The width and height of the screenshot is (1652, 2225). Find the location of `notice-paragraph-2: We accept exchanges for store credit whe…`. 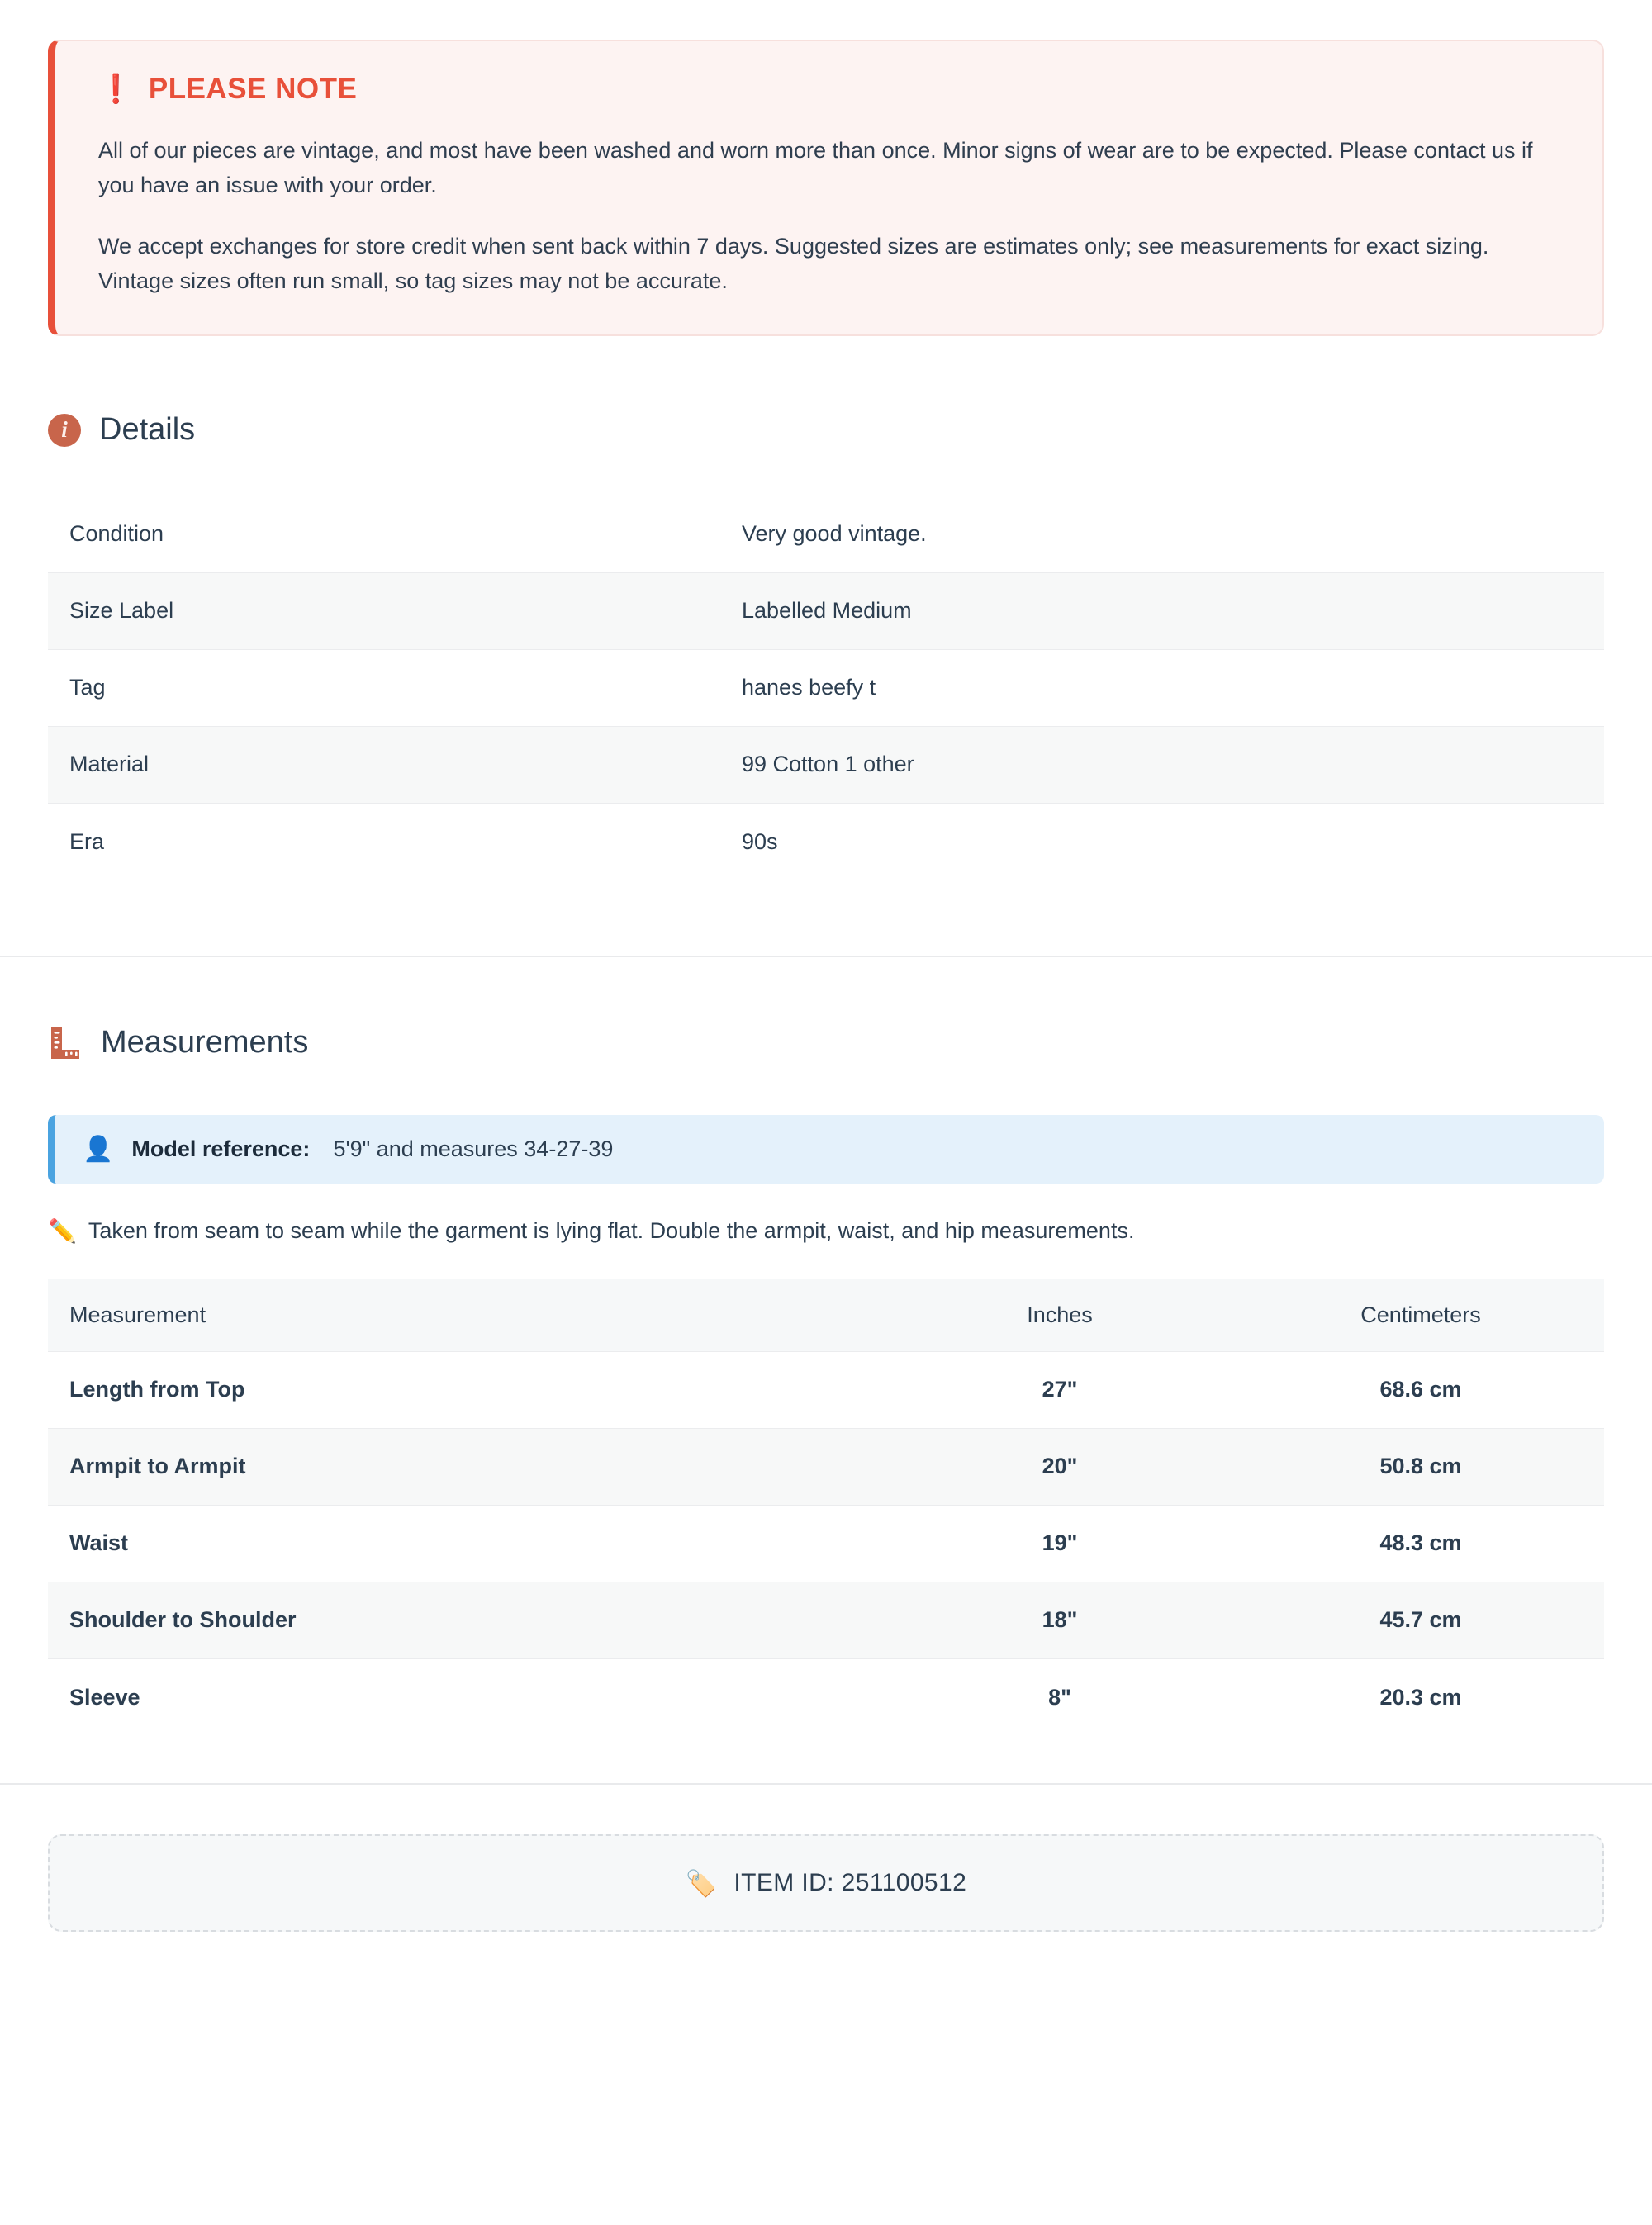

notice-paragraph-2: We accept exchanges for store credit whe… is located at coordinates (793, 263).